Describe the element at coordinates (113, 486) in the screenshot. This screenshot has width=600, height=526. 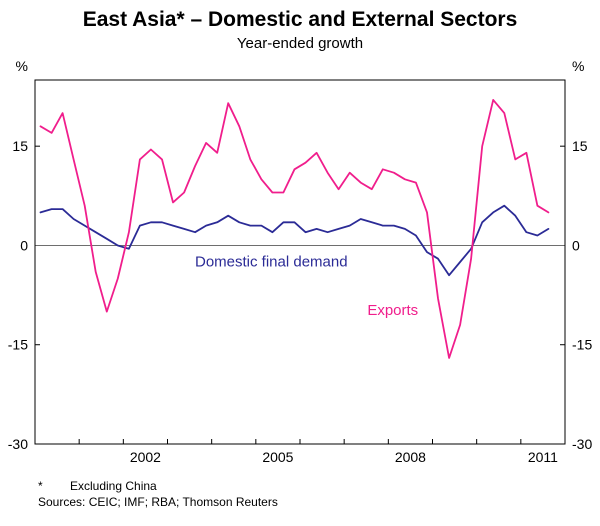
I see `footnote-text: Excluding China` at that location.